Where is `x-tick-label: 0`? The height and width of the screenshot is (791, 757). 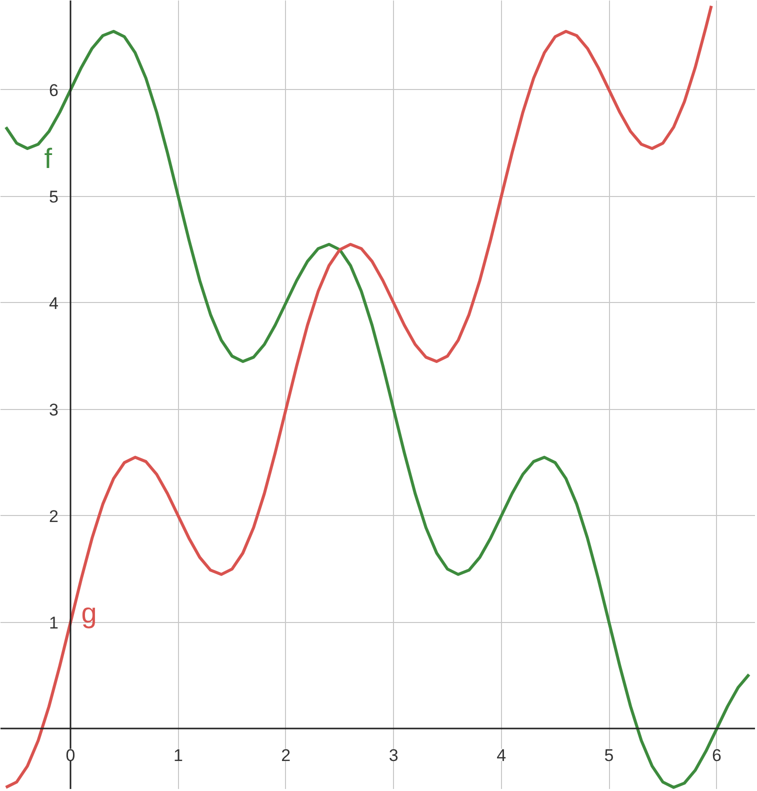 x-tick-label: 0 is located at coordinates (71, 755).